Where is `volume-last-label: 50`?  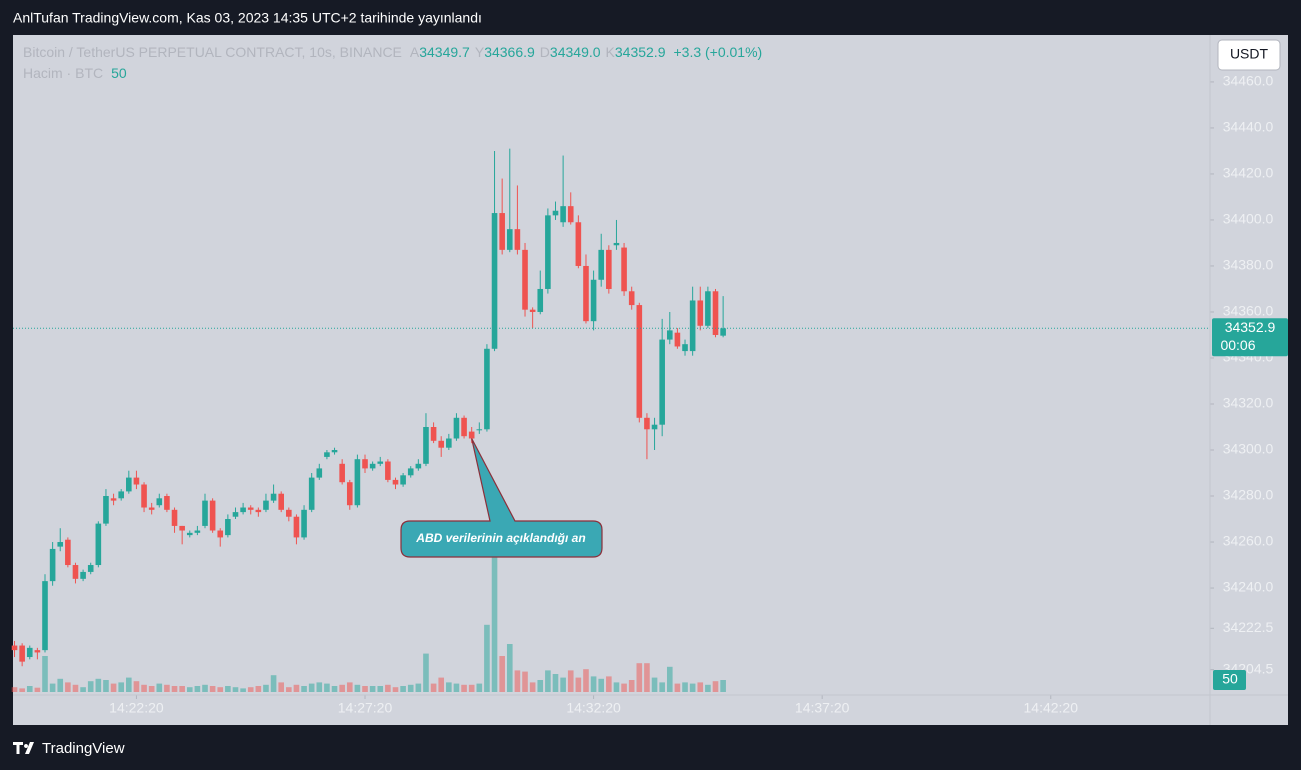 volume-last-label: 50 is located at coordinates (1230, 679).